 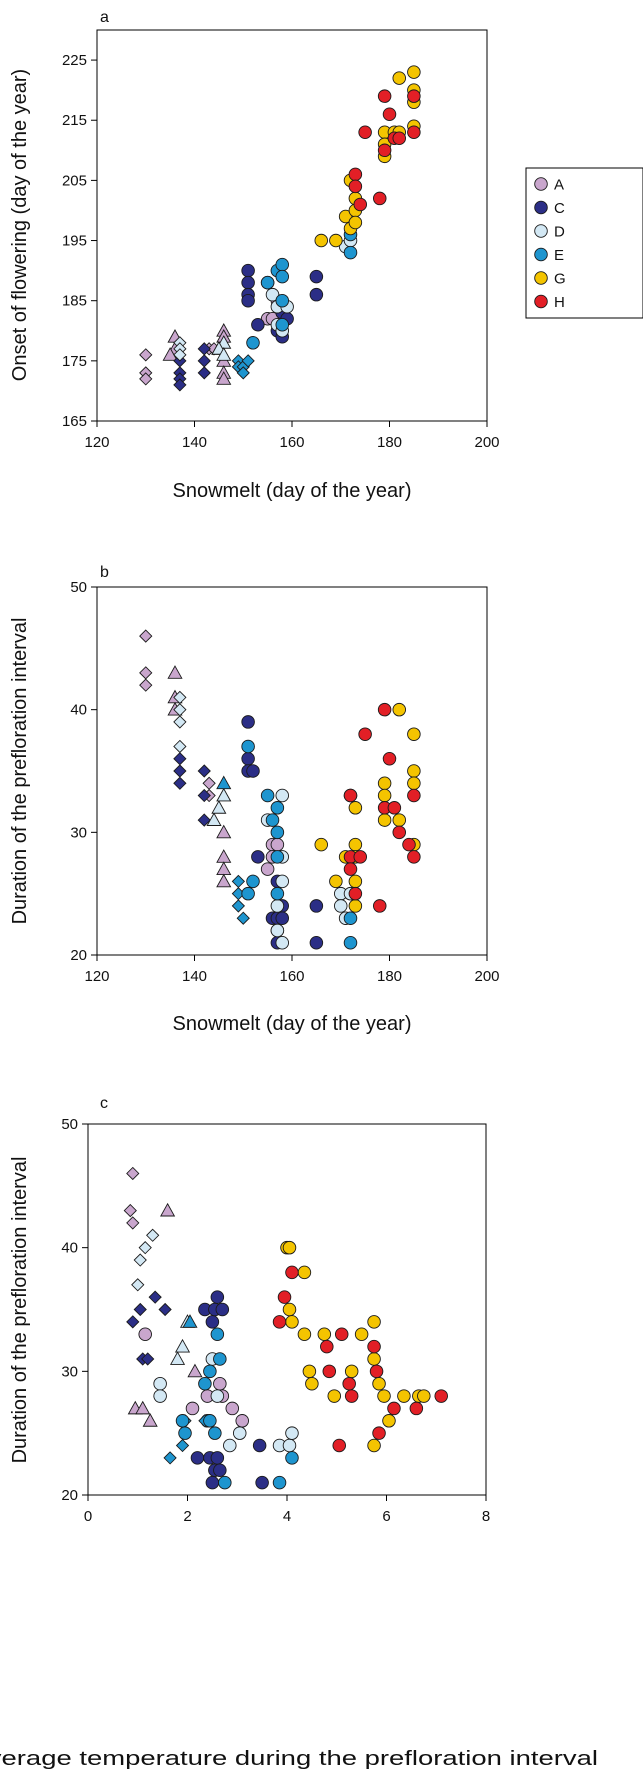 I want to click on x-tick-label: 160, so click(x=291, y=976).